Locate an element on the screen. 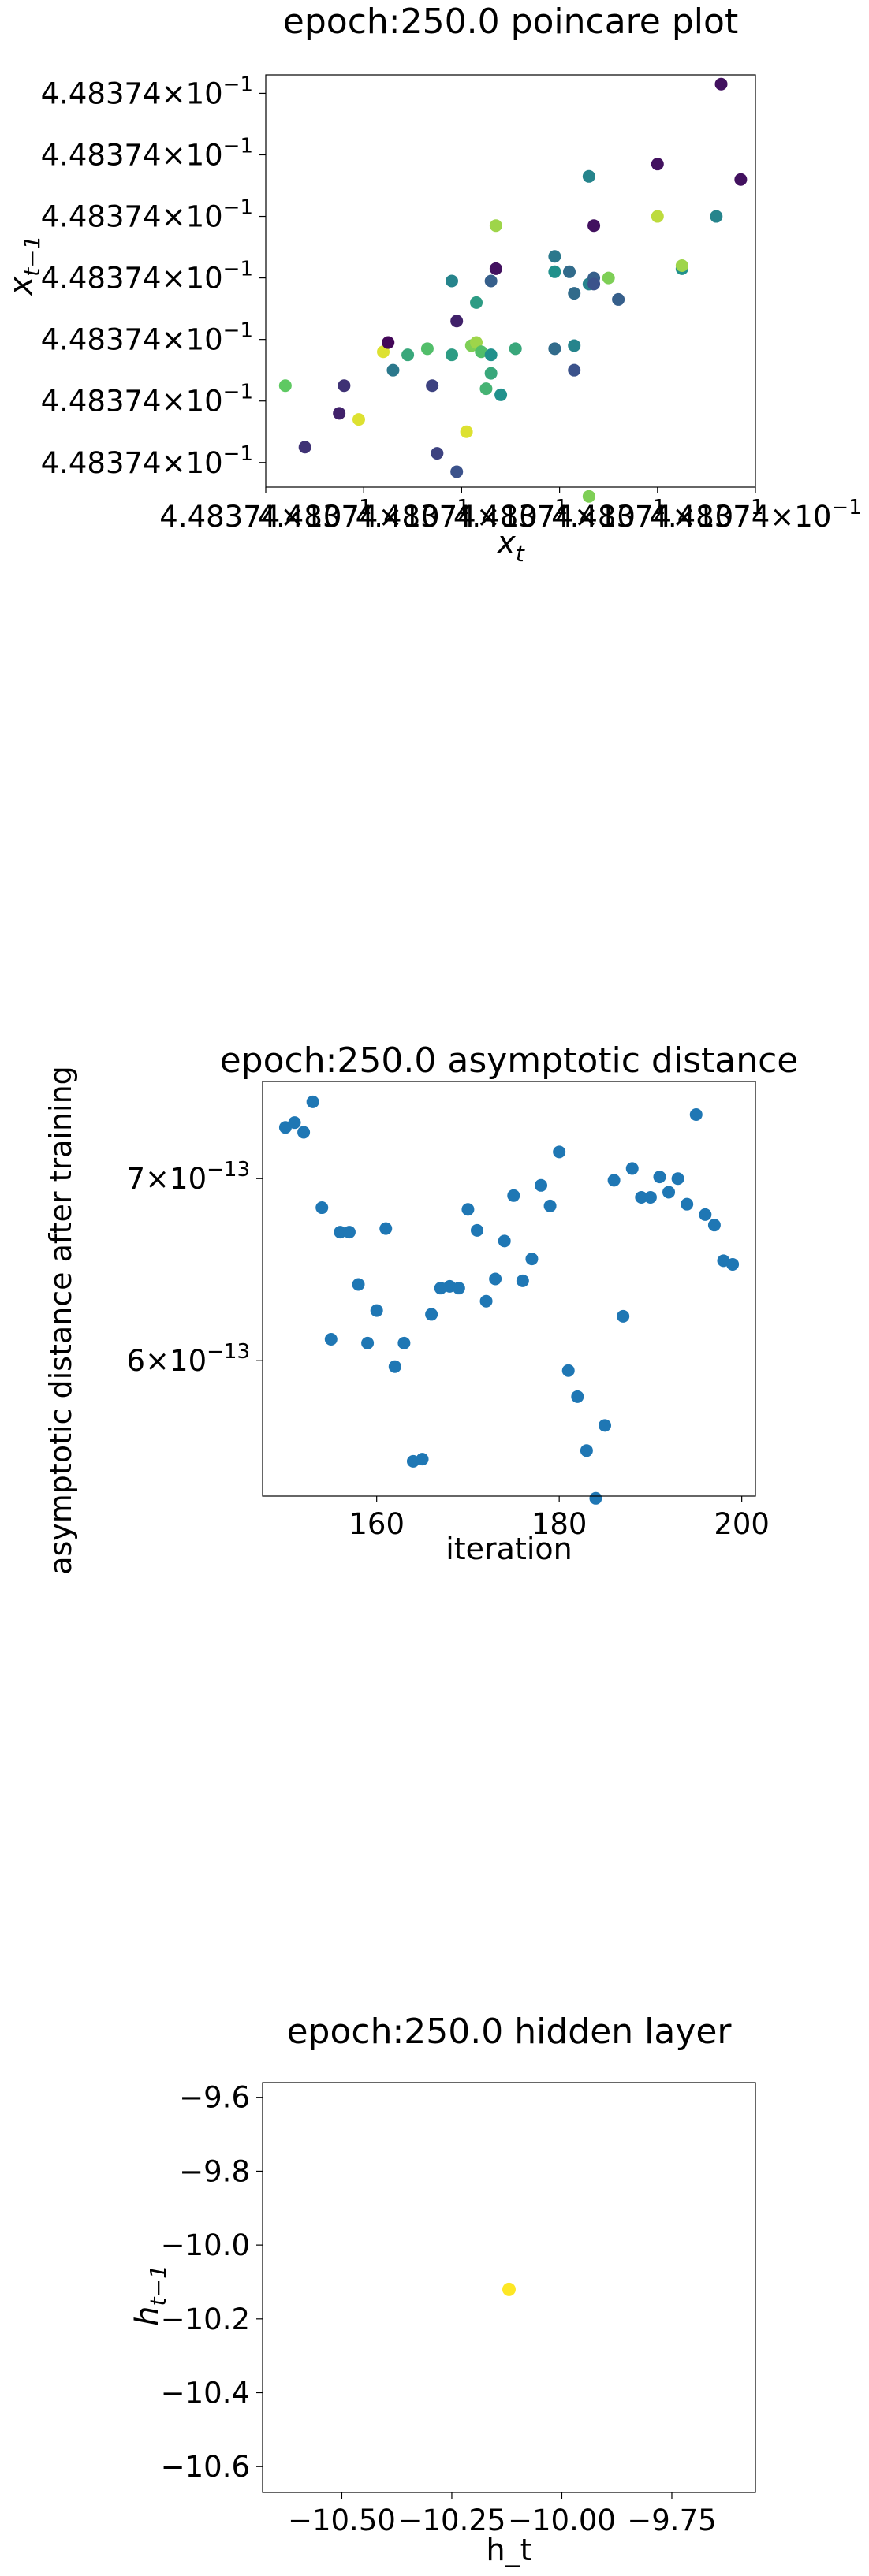 This screenshot has width=869, height=2576. y-tick-label: −10.4 is located at coordinates (205, 2393).